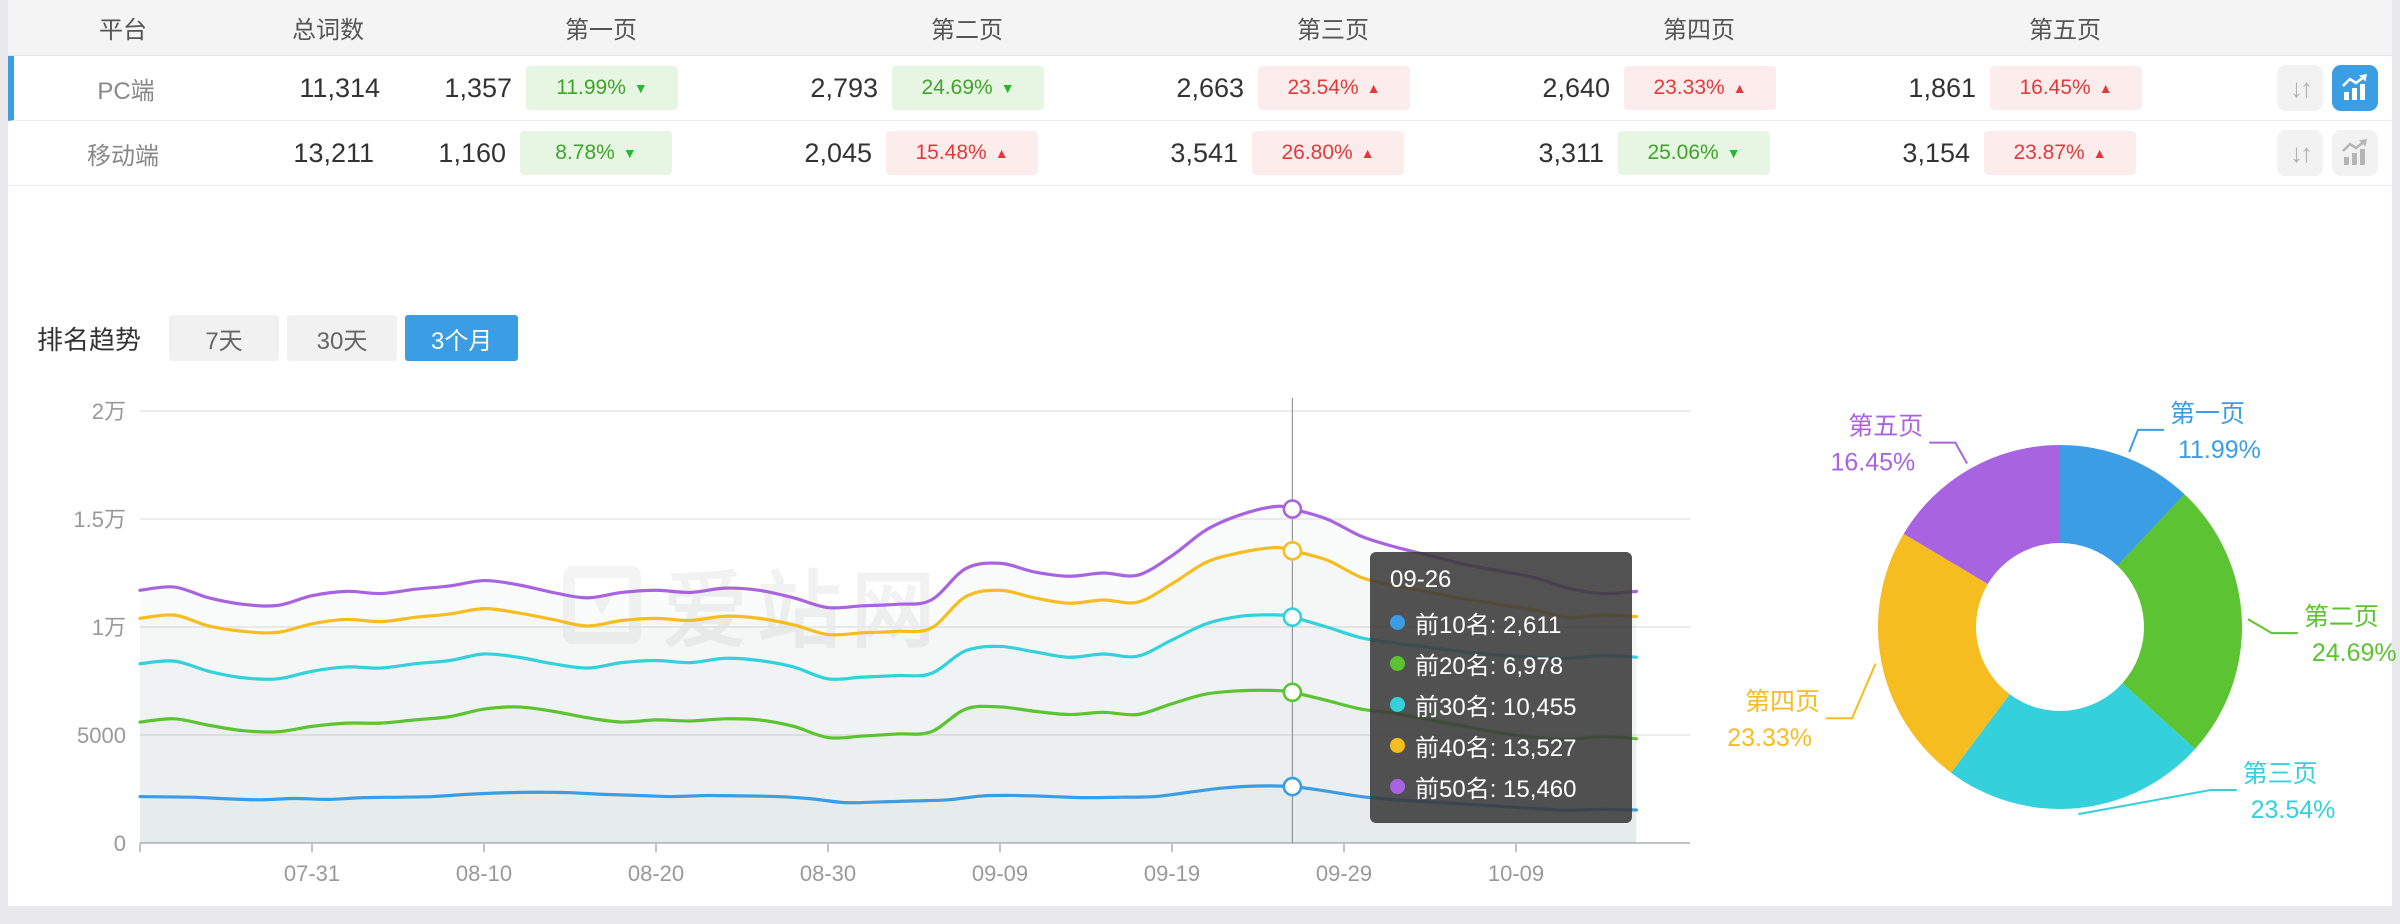 The image size is (2400, 924). What do you see at coordinates (109, 627) in the screenshot?
I see `svg-text: 1万` at bounding box center [109, 627].